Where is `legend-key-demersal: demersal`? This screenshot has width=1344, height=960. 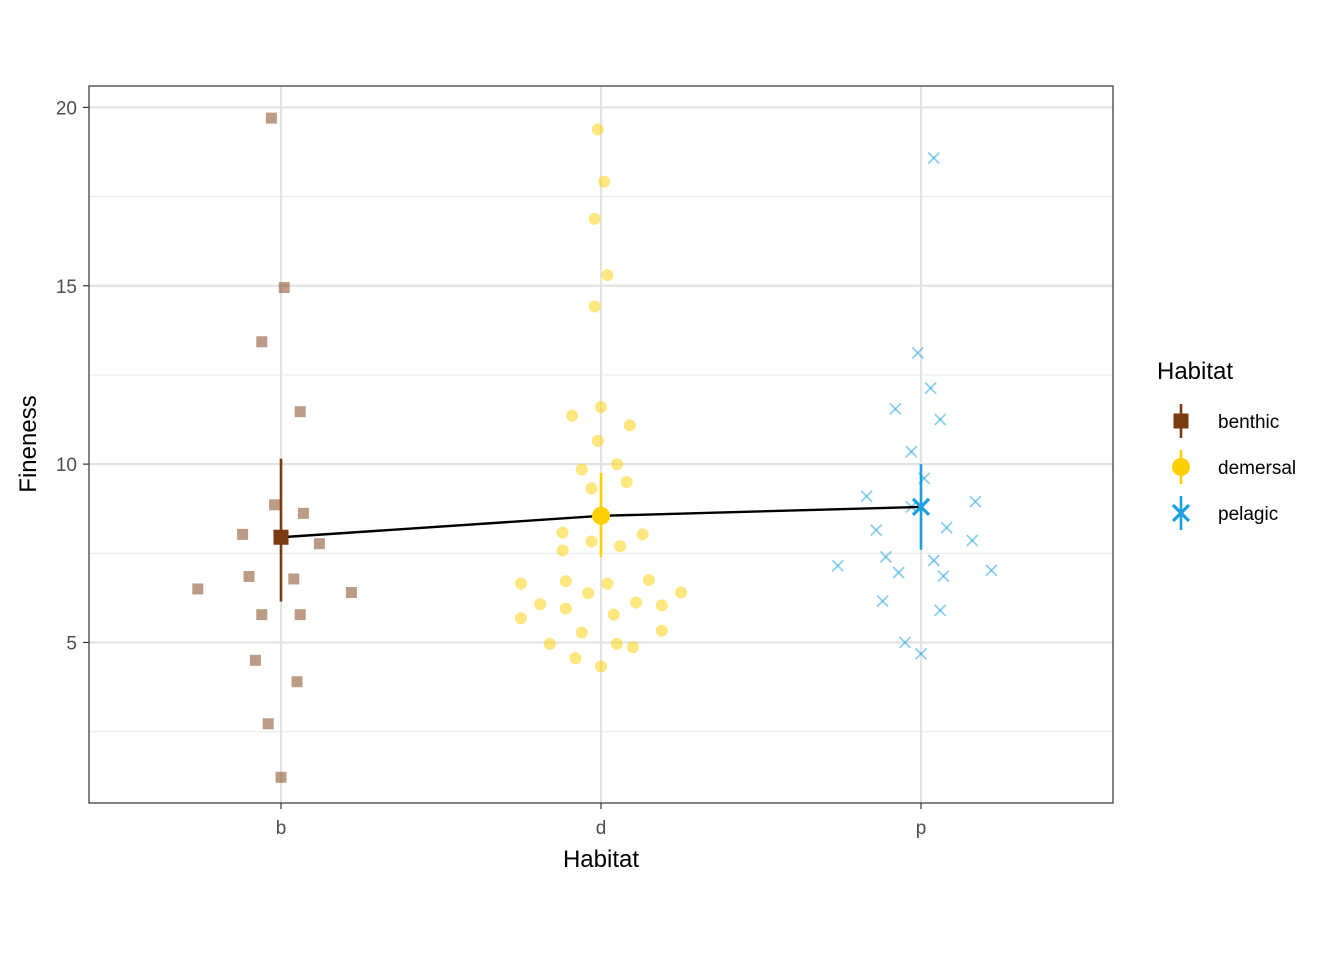 legend-key-demersal: demersal is located at coordinates (1234, 467).